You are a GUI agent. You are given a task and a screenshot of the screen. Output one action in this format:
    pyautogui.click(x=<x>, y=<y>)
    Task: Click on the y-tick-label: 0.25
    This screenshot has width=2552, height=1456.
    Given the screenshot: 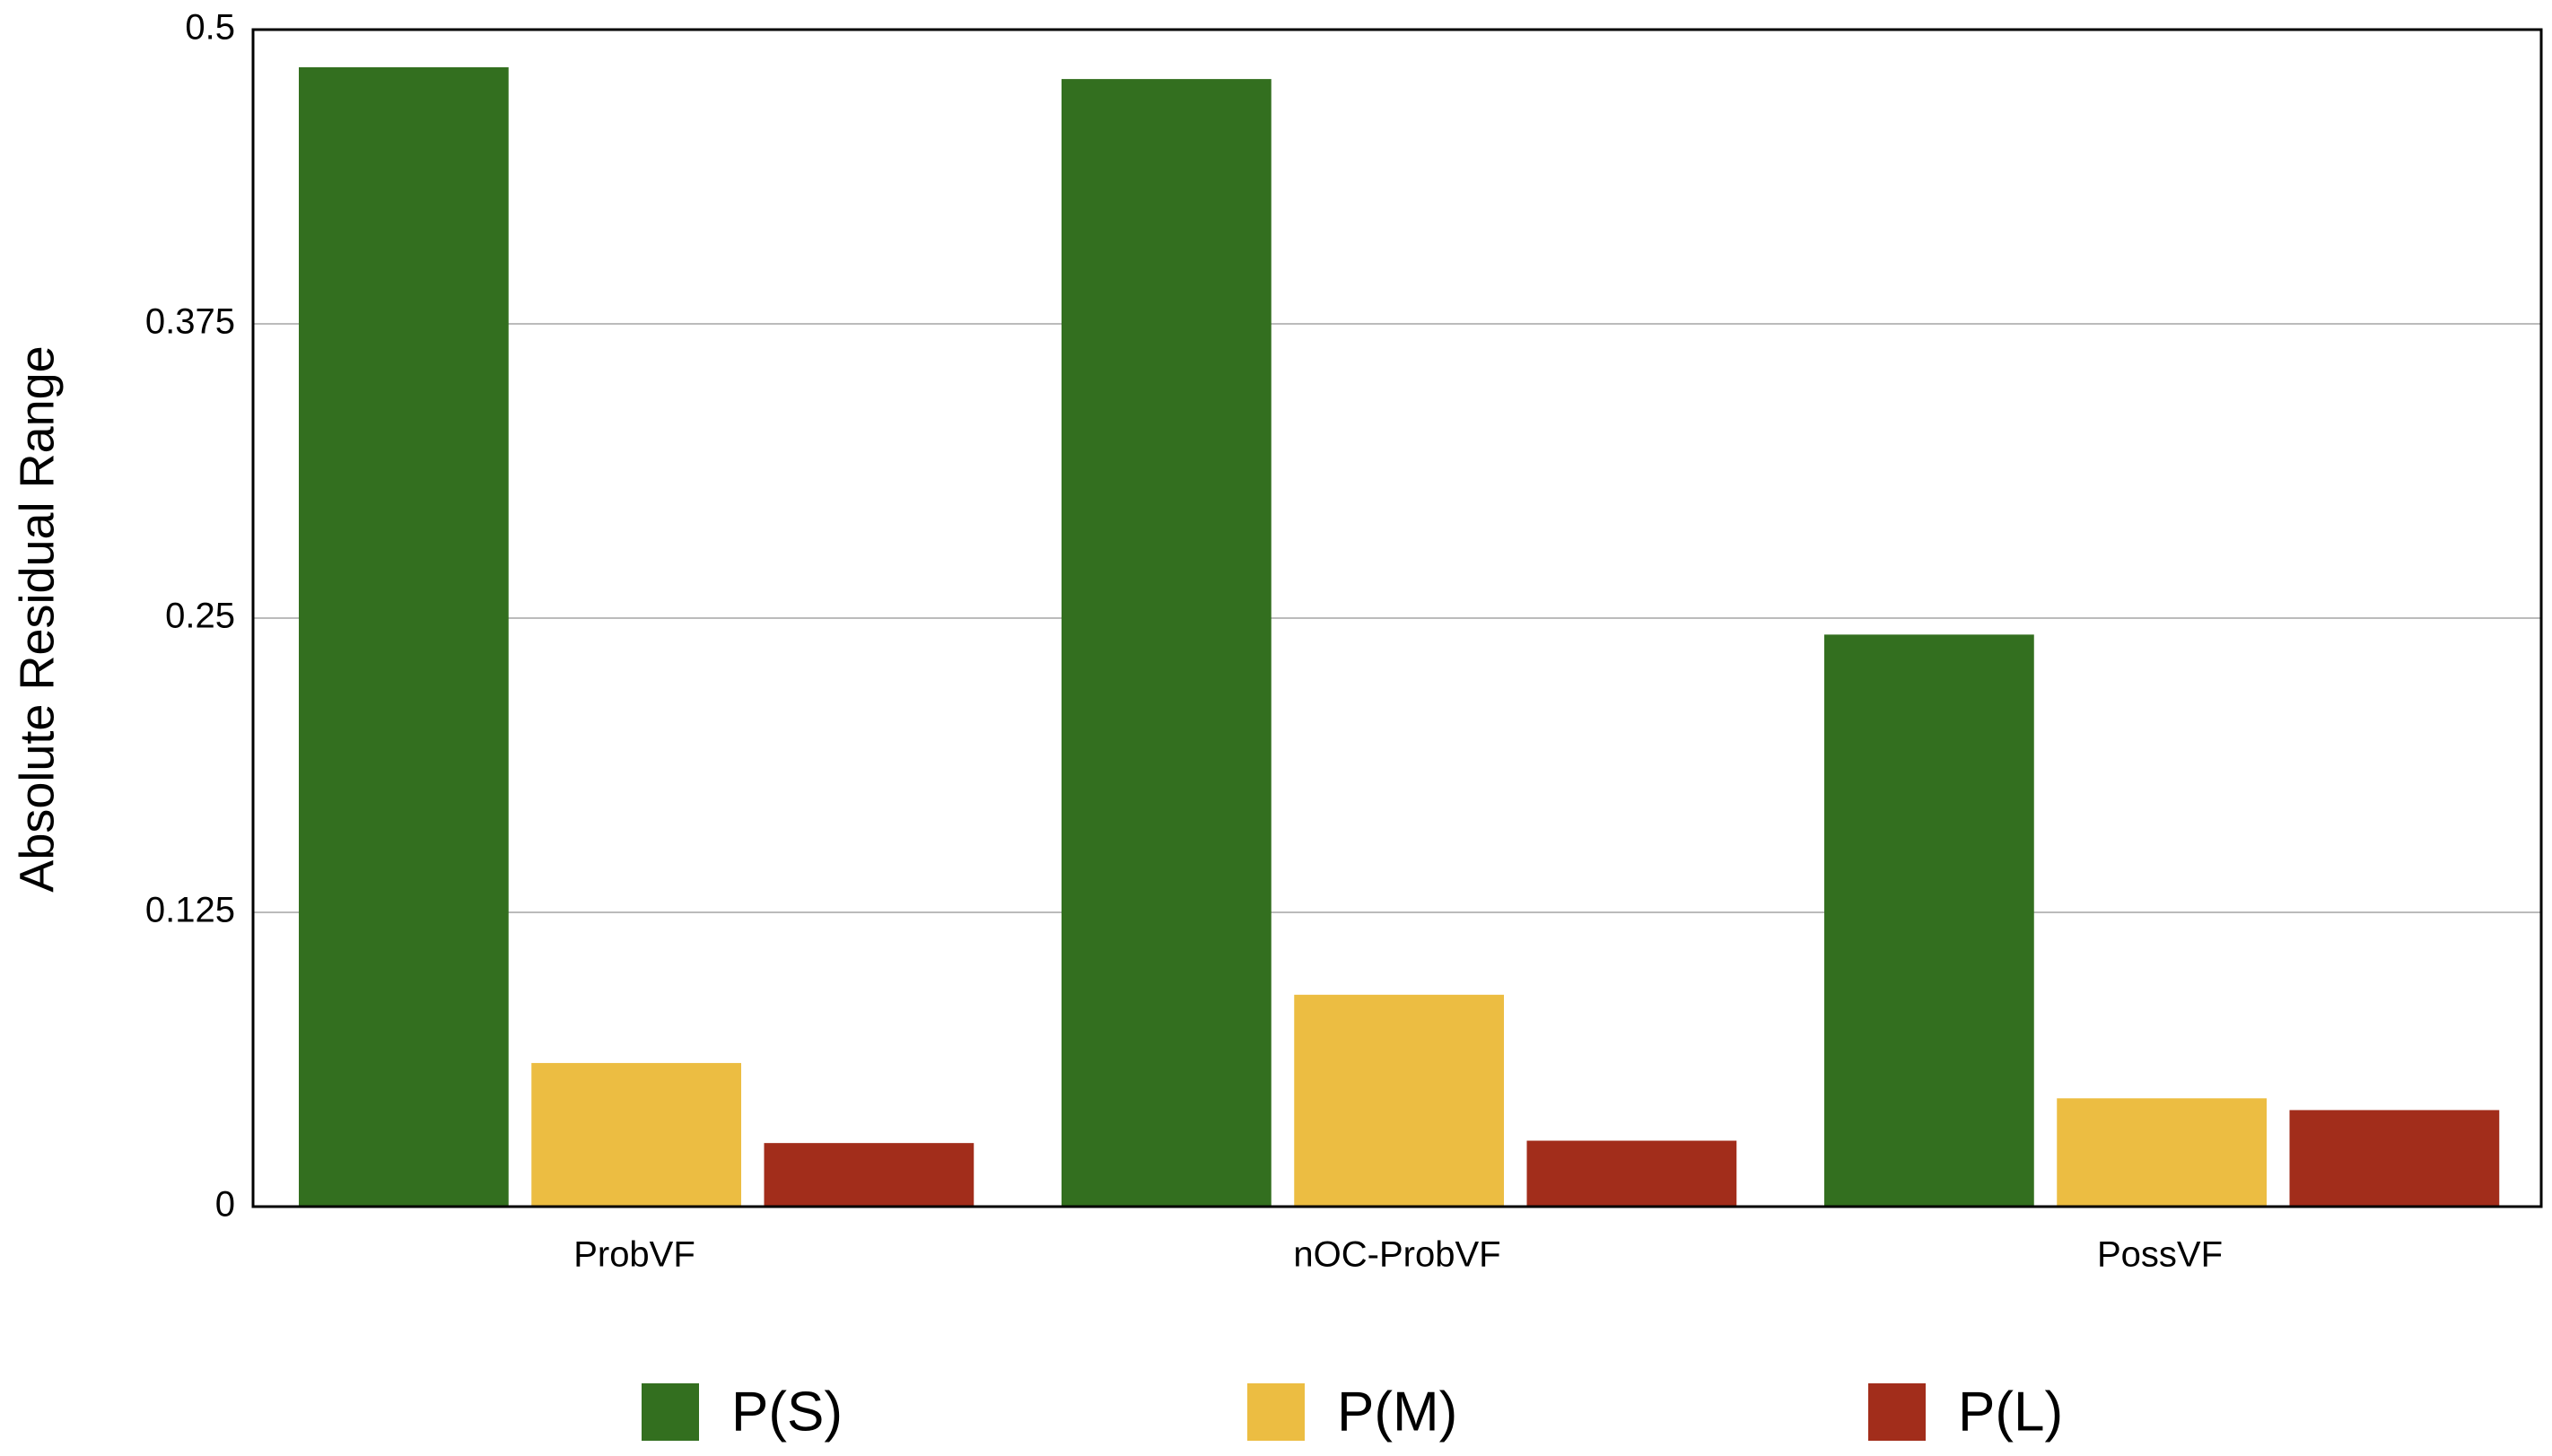 What is the action you would take?
    pyautogui.click(x=200, y=616)
    